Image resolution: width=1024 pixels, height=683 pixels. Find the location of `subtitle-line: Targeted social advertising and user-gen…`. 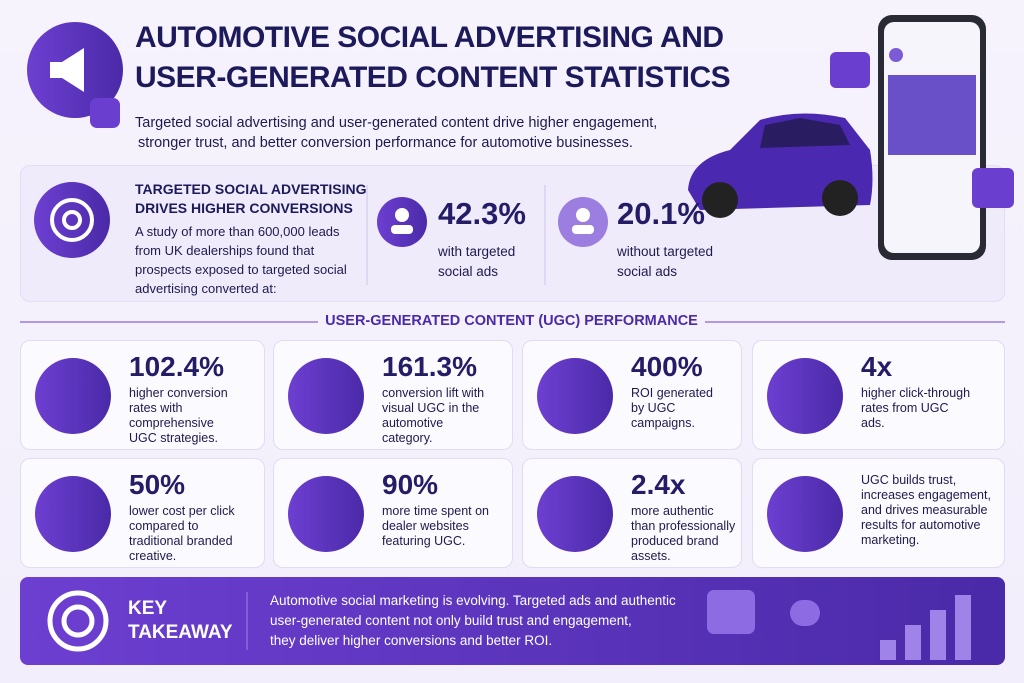

subtitle-line: Targeted social advertising and user-gen… is located at coordinates (396, 123).